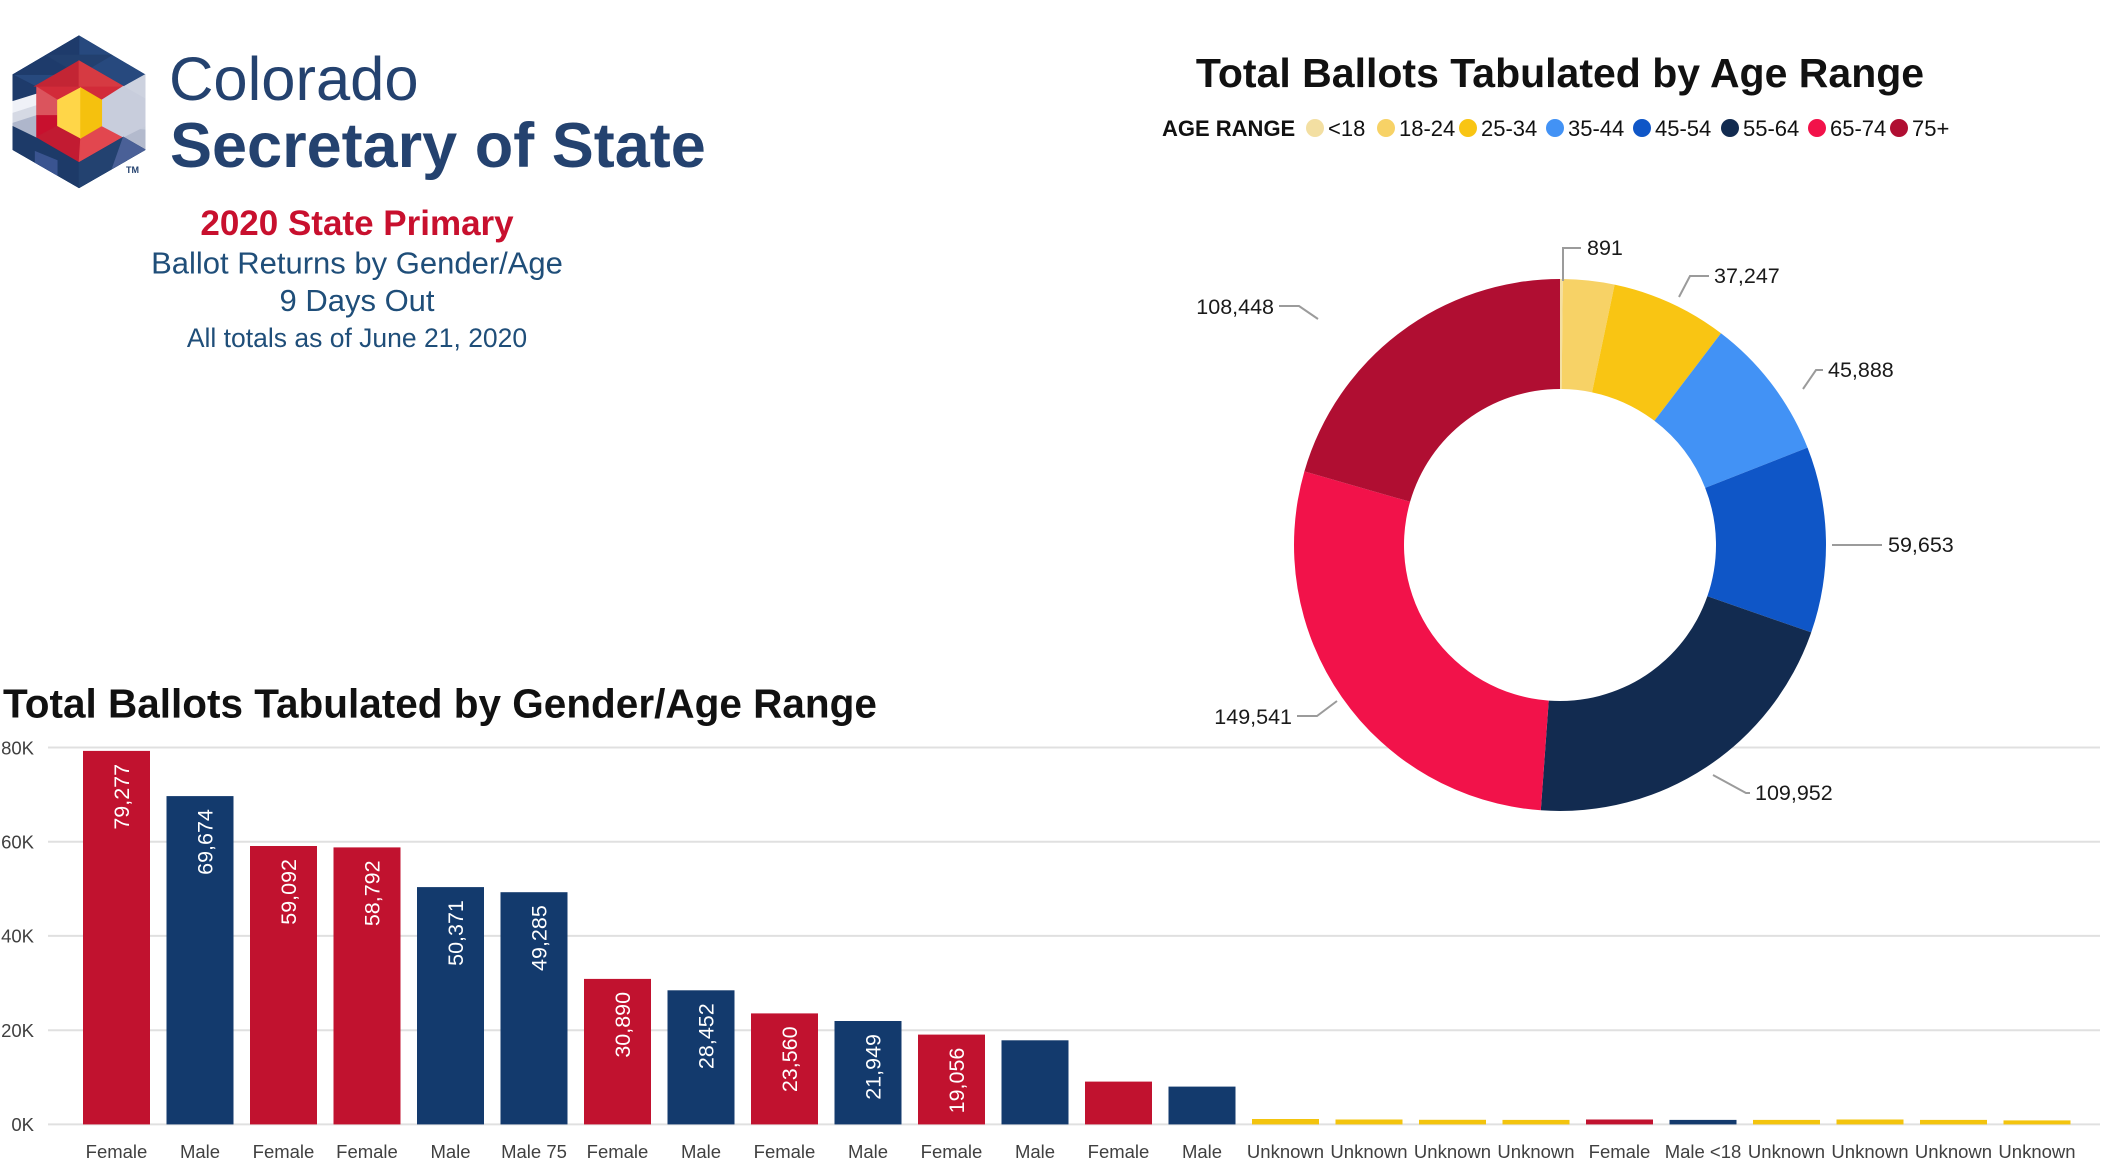 The height and width of the screenshot is (1166, 2111). I want to click on svg-text: All totals as of June 21, 2020, so click(357, 338).